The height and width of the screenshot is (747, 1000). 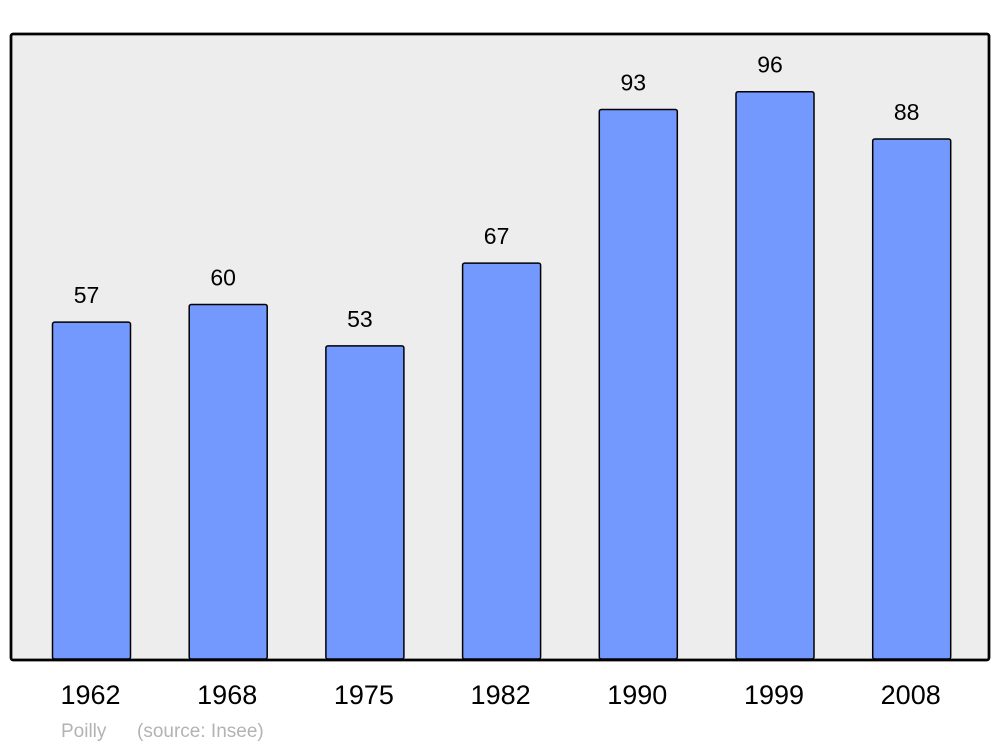 What do you see at coordinates (634, 82) in the screenshot?
I see `data-label-1990: 93` at bounding box center [634, 82].